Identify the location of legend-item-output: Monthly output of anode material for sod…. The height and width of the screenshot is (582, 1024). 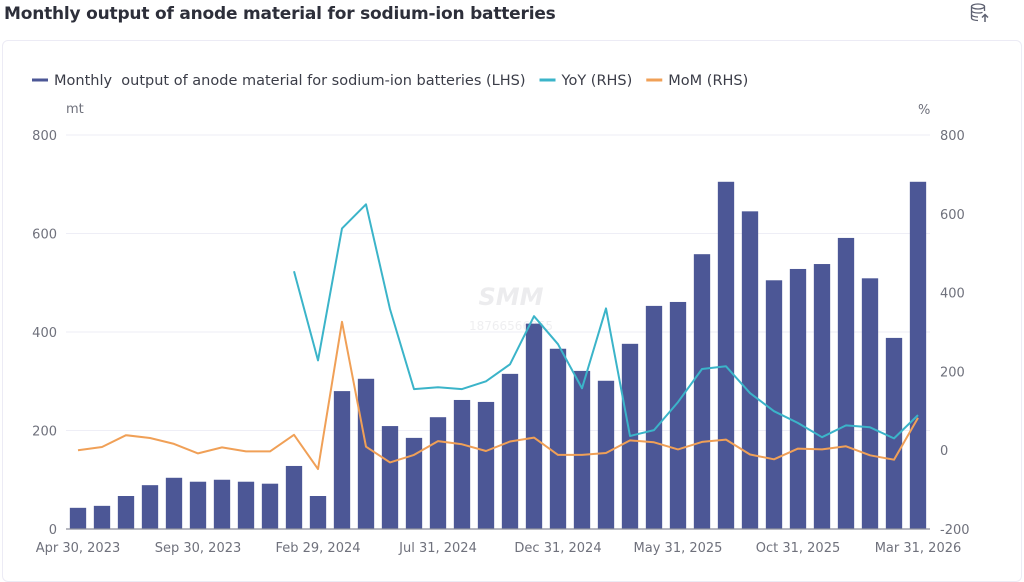
(279, 81).